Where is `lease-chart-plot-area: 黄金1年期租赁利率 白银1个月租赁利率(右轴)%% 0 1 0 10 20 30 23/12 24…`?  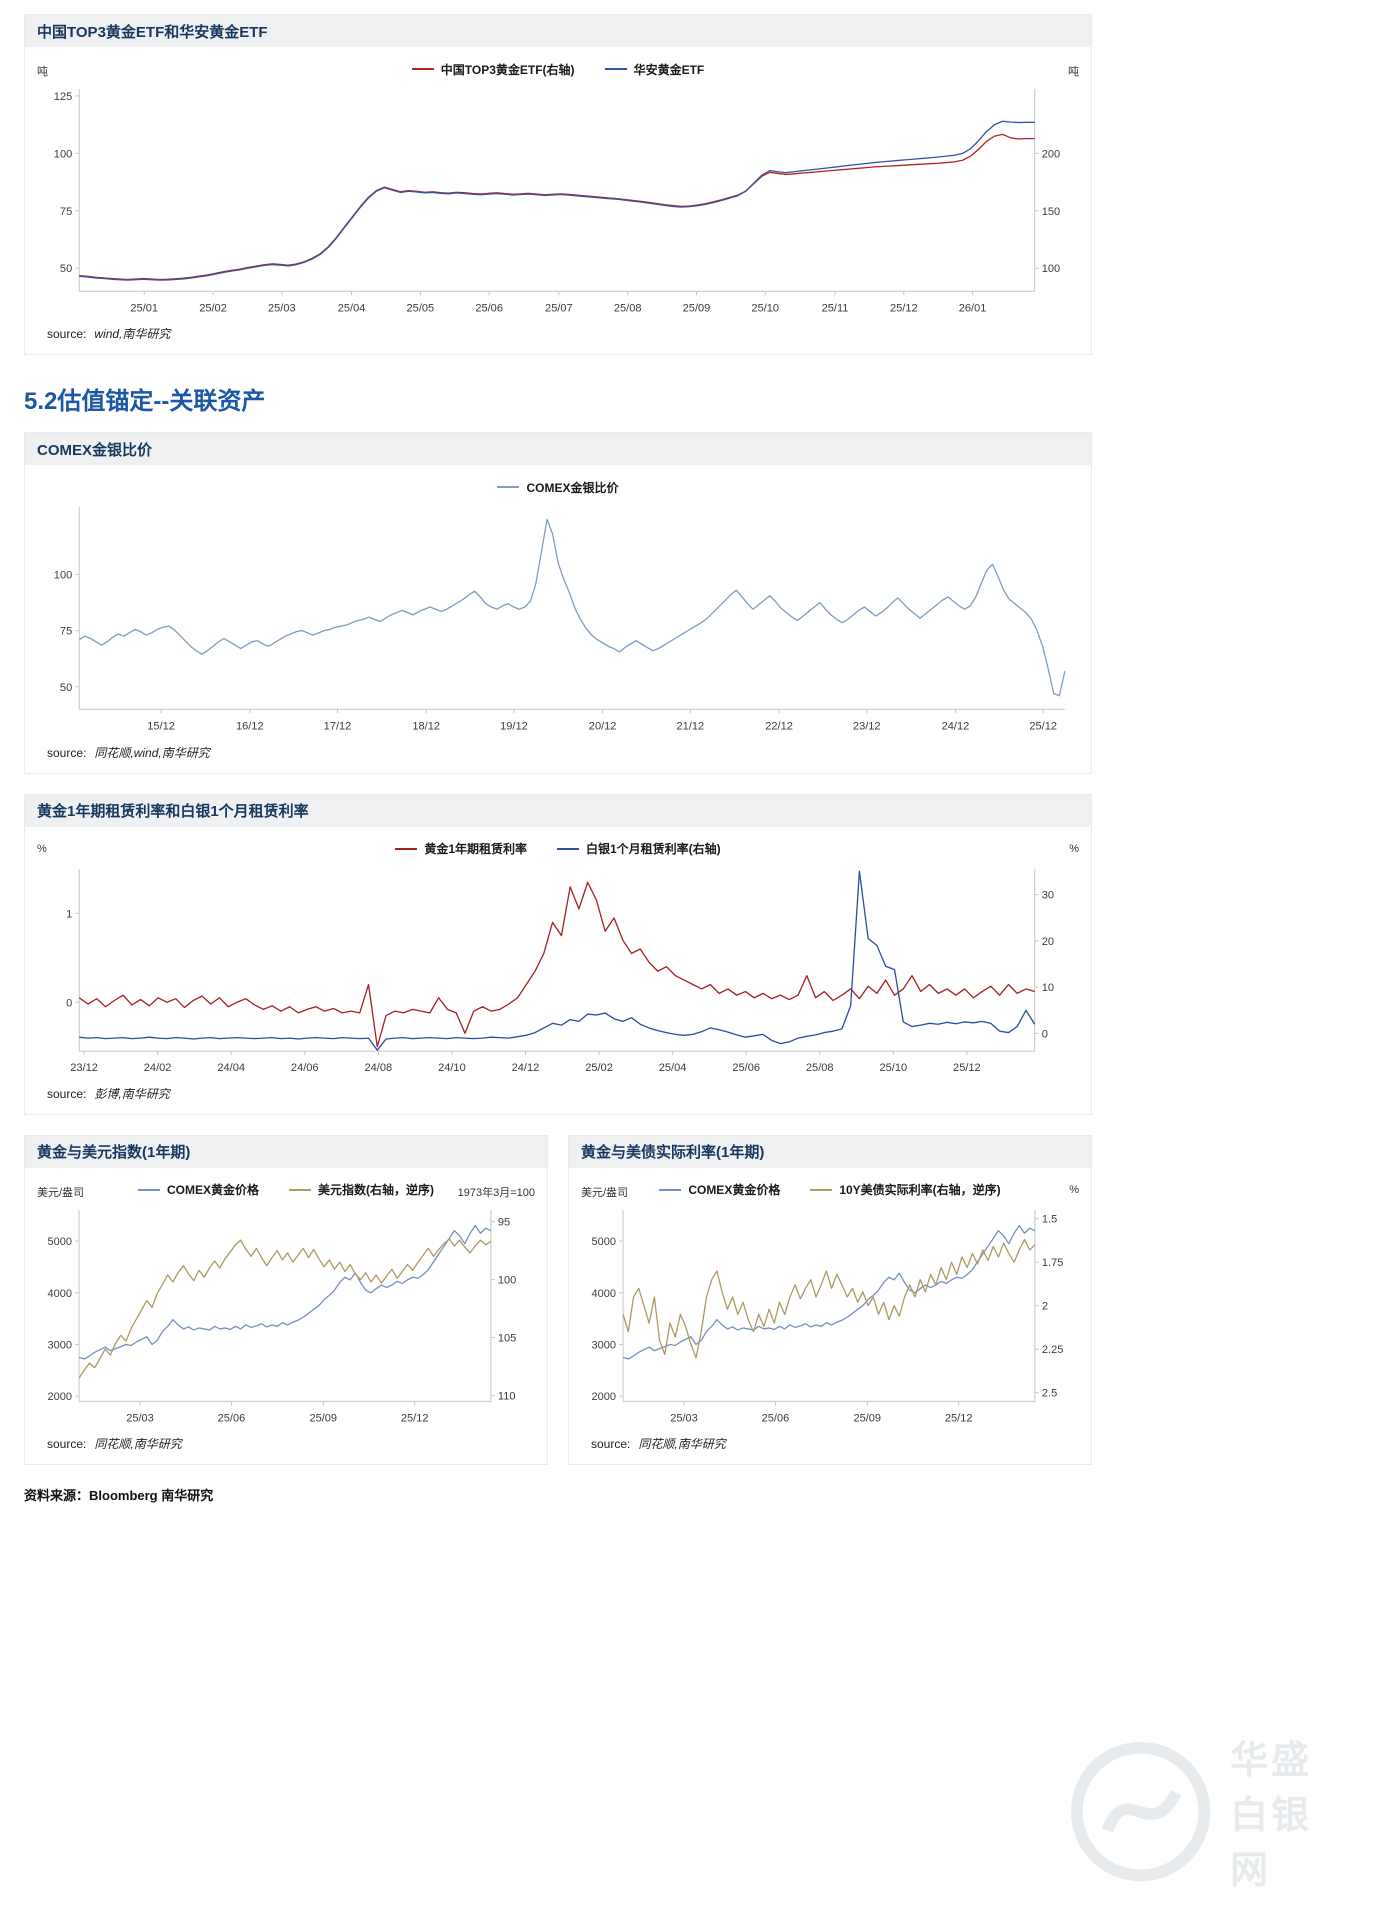 lease-chart-plot-area: 黄金1年期租赁利率 白银1个月租赁利率(右轴)%% 0 1 0 10 20 30 23/12 24… is located at coordinates (558, 957).